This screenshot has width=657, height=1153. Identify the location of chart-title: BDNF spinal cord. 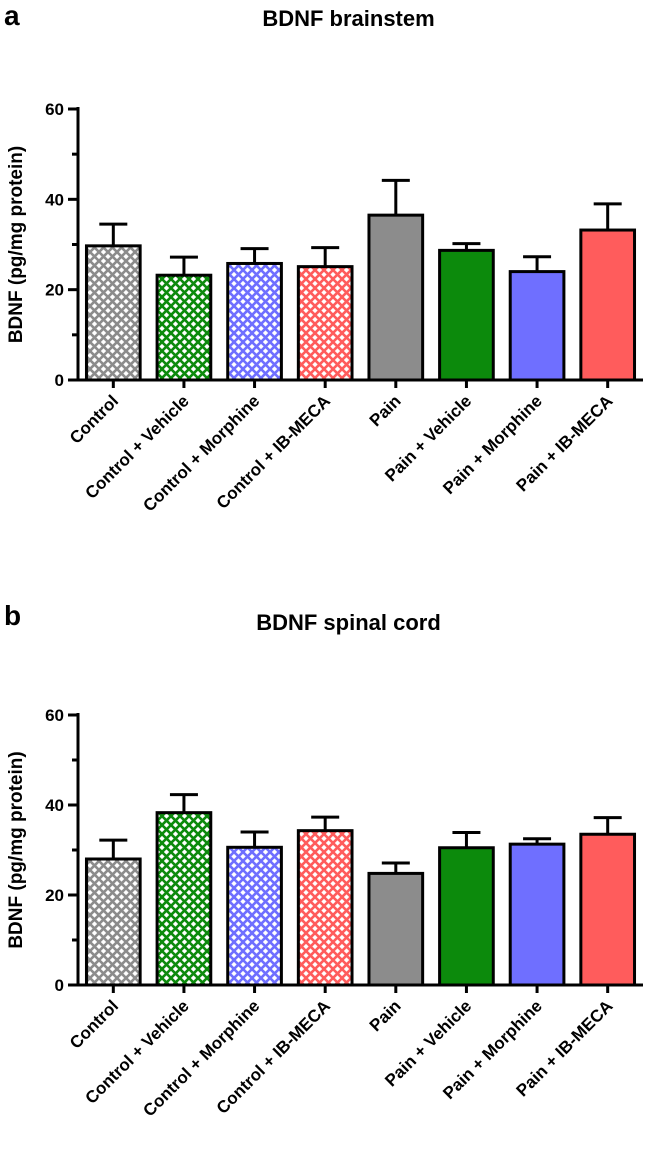
(348, 622).